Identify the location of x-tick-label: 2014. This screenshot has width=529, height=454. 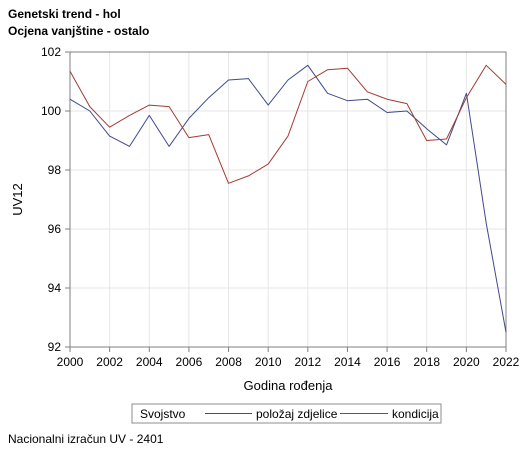
(347, 362).